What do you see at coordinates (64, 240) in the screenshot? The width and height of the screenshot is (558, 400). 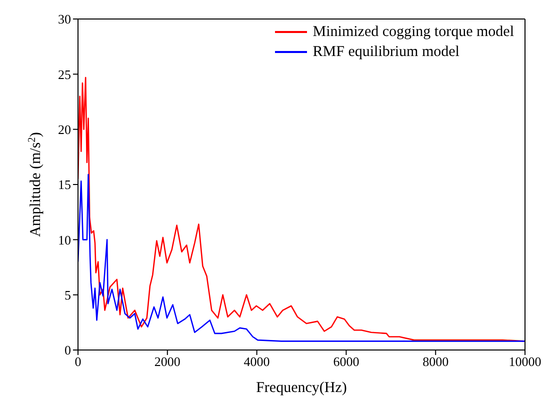 I see `y-tick-label: 10` at bounding box center [64, 240].